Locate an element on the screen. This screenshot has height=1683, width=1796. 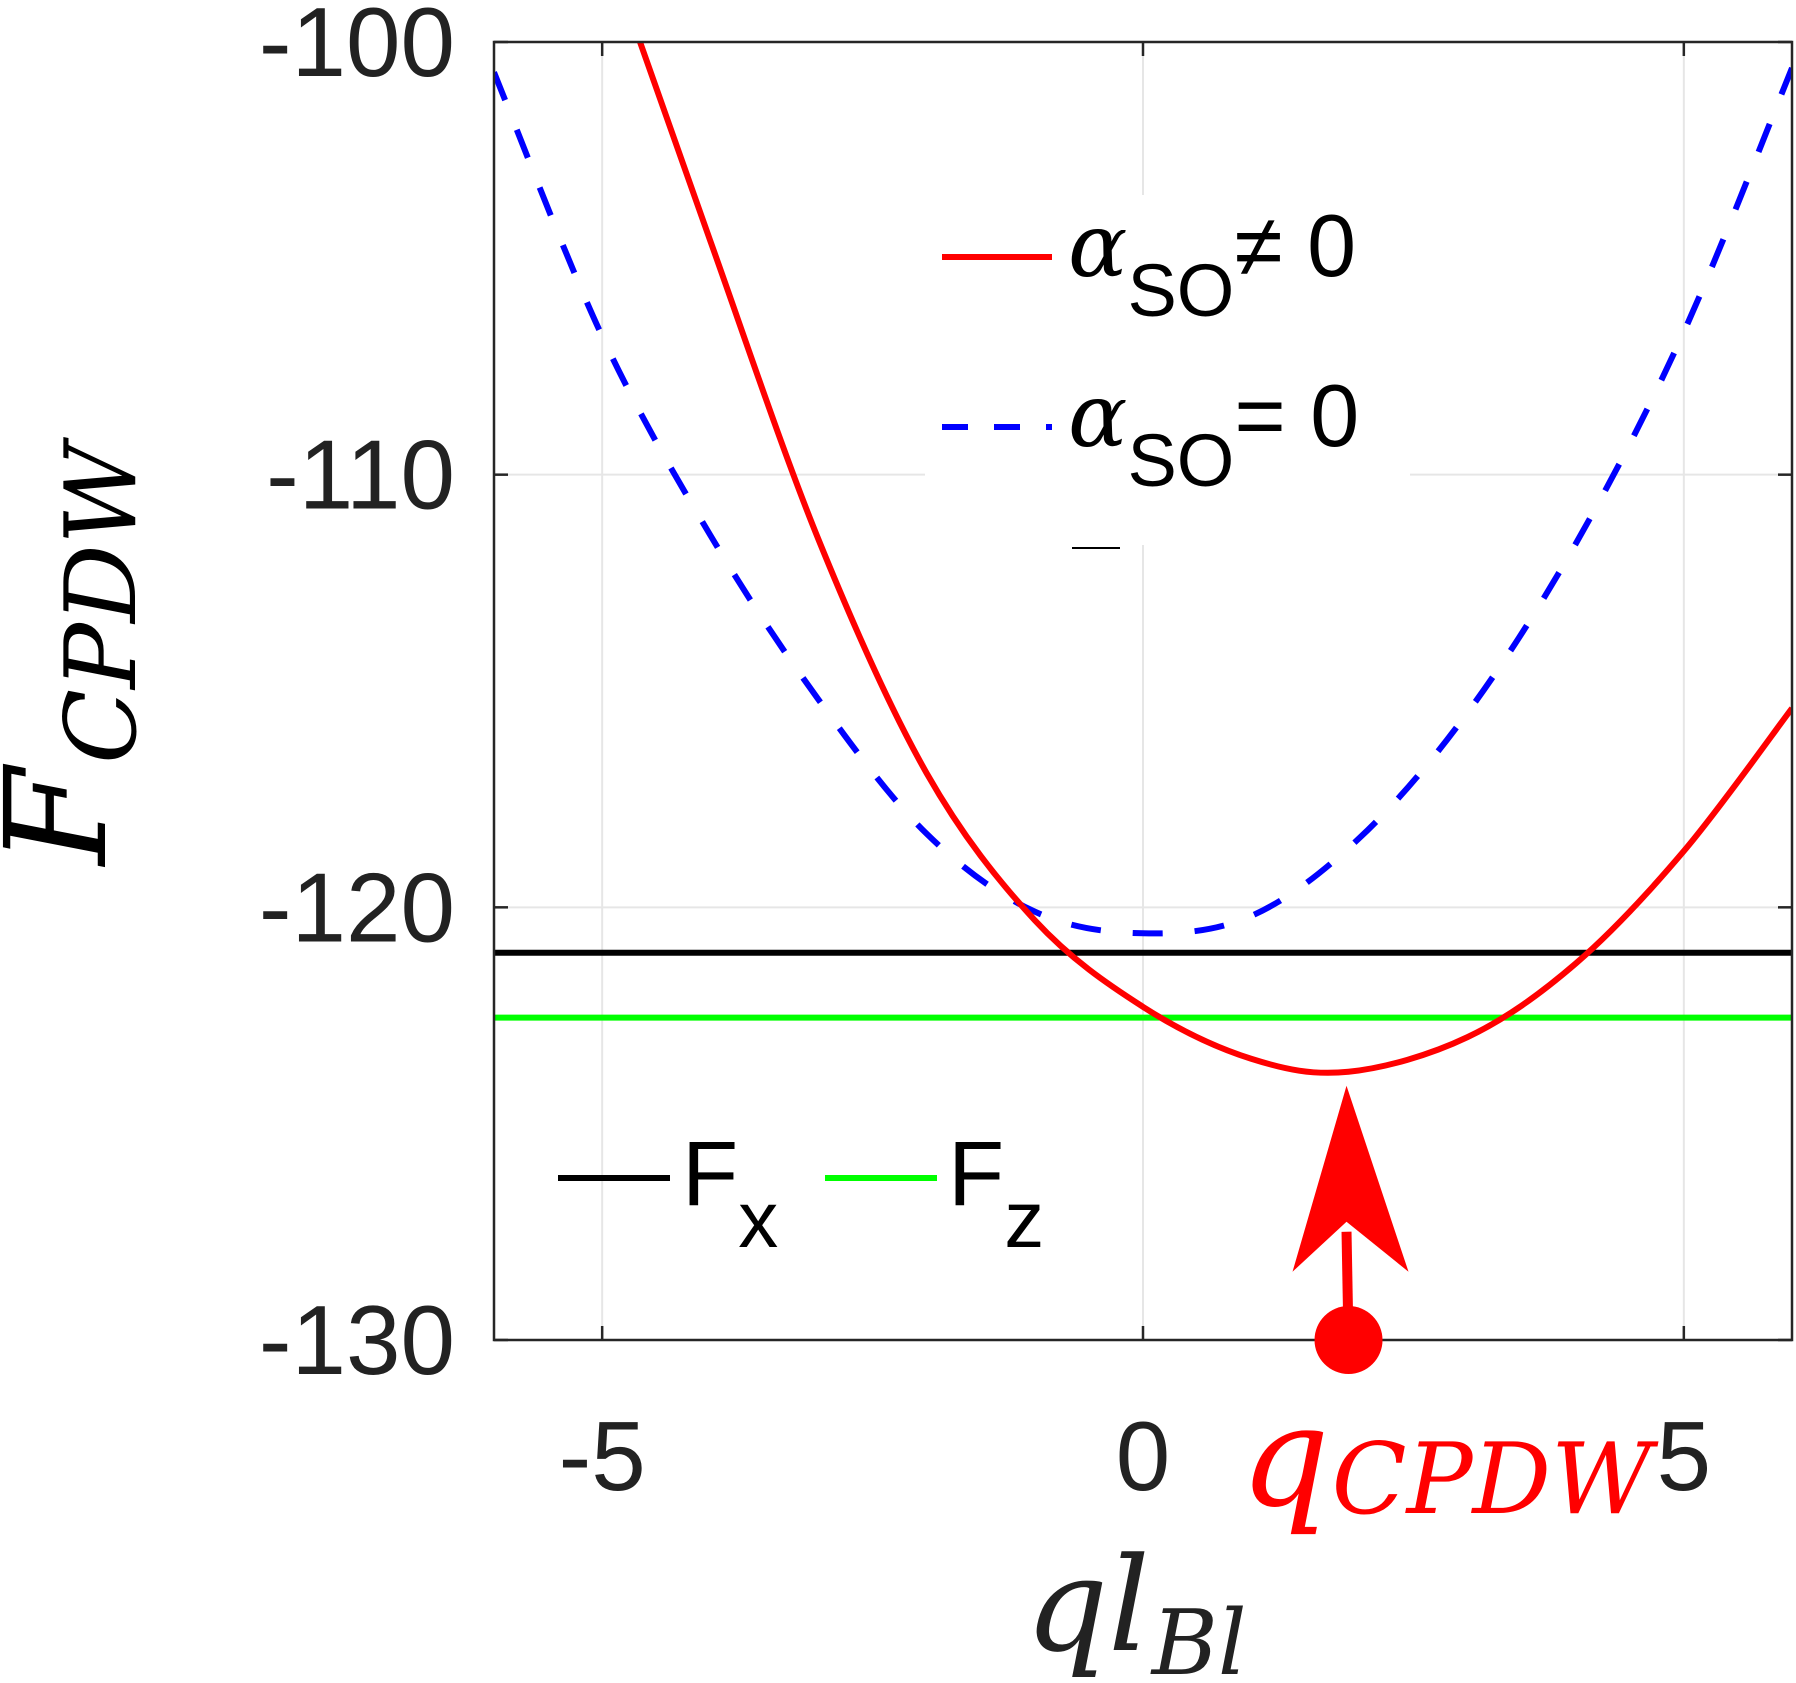
legend-fx-sub: x is located at coordinates (758, 1219).